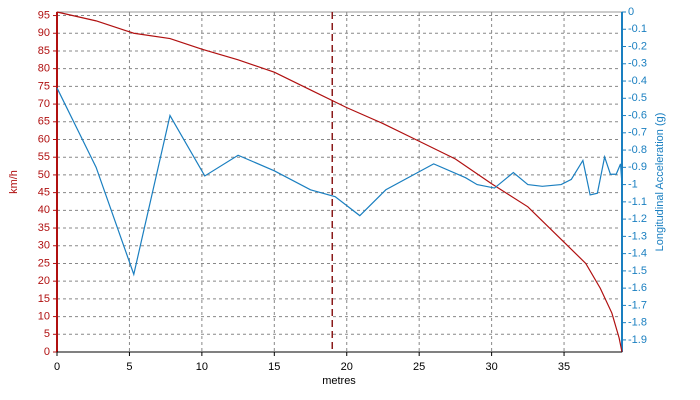 This screenshot has height=400, width=700. Describe the element at coordinates (44, 193) in the screenshot. I see `y-tick-label: 45` at that location.